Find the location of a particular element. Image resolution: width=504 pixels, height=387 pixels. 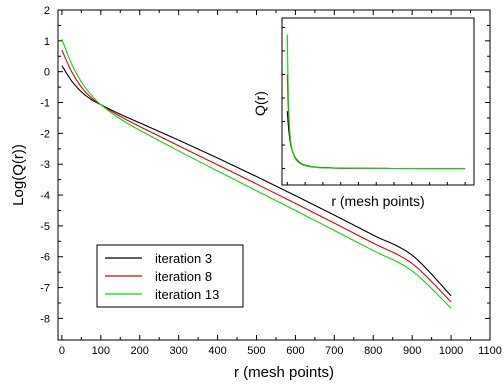

y-tick-label: 0 is located at coordinates (47, 73).